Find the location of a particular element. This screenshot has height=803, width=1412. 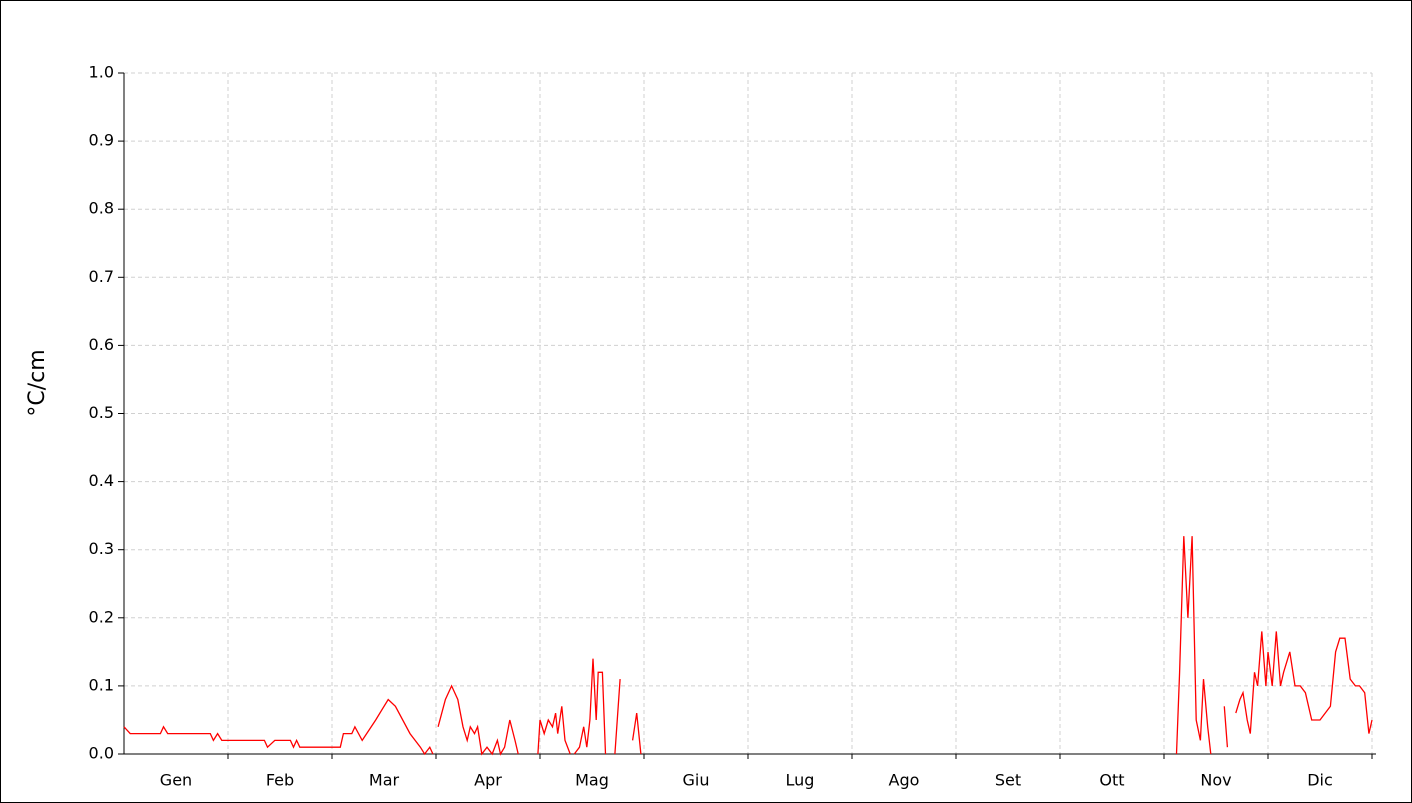

x-tick-label: Mar is located at coordinates (384, 780).